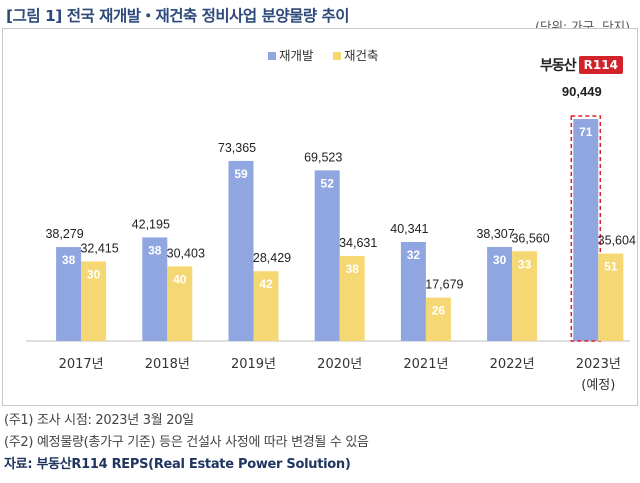 The width and height of the screenshot is (640, 483). I want to click on bar-count-label: 59, so click(241, 174).